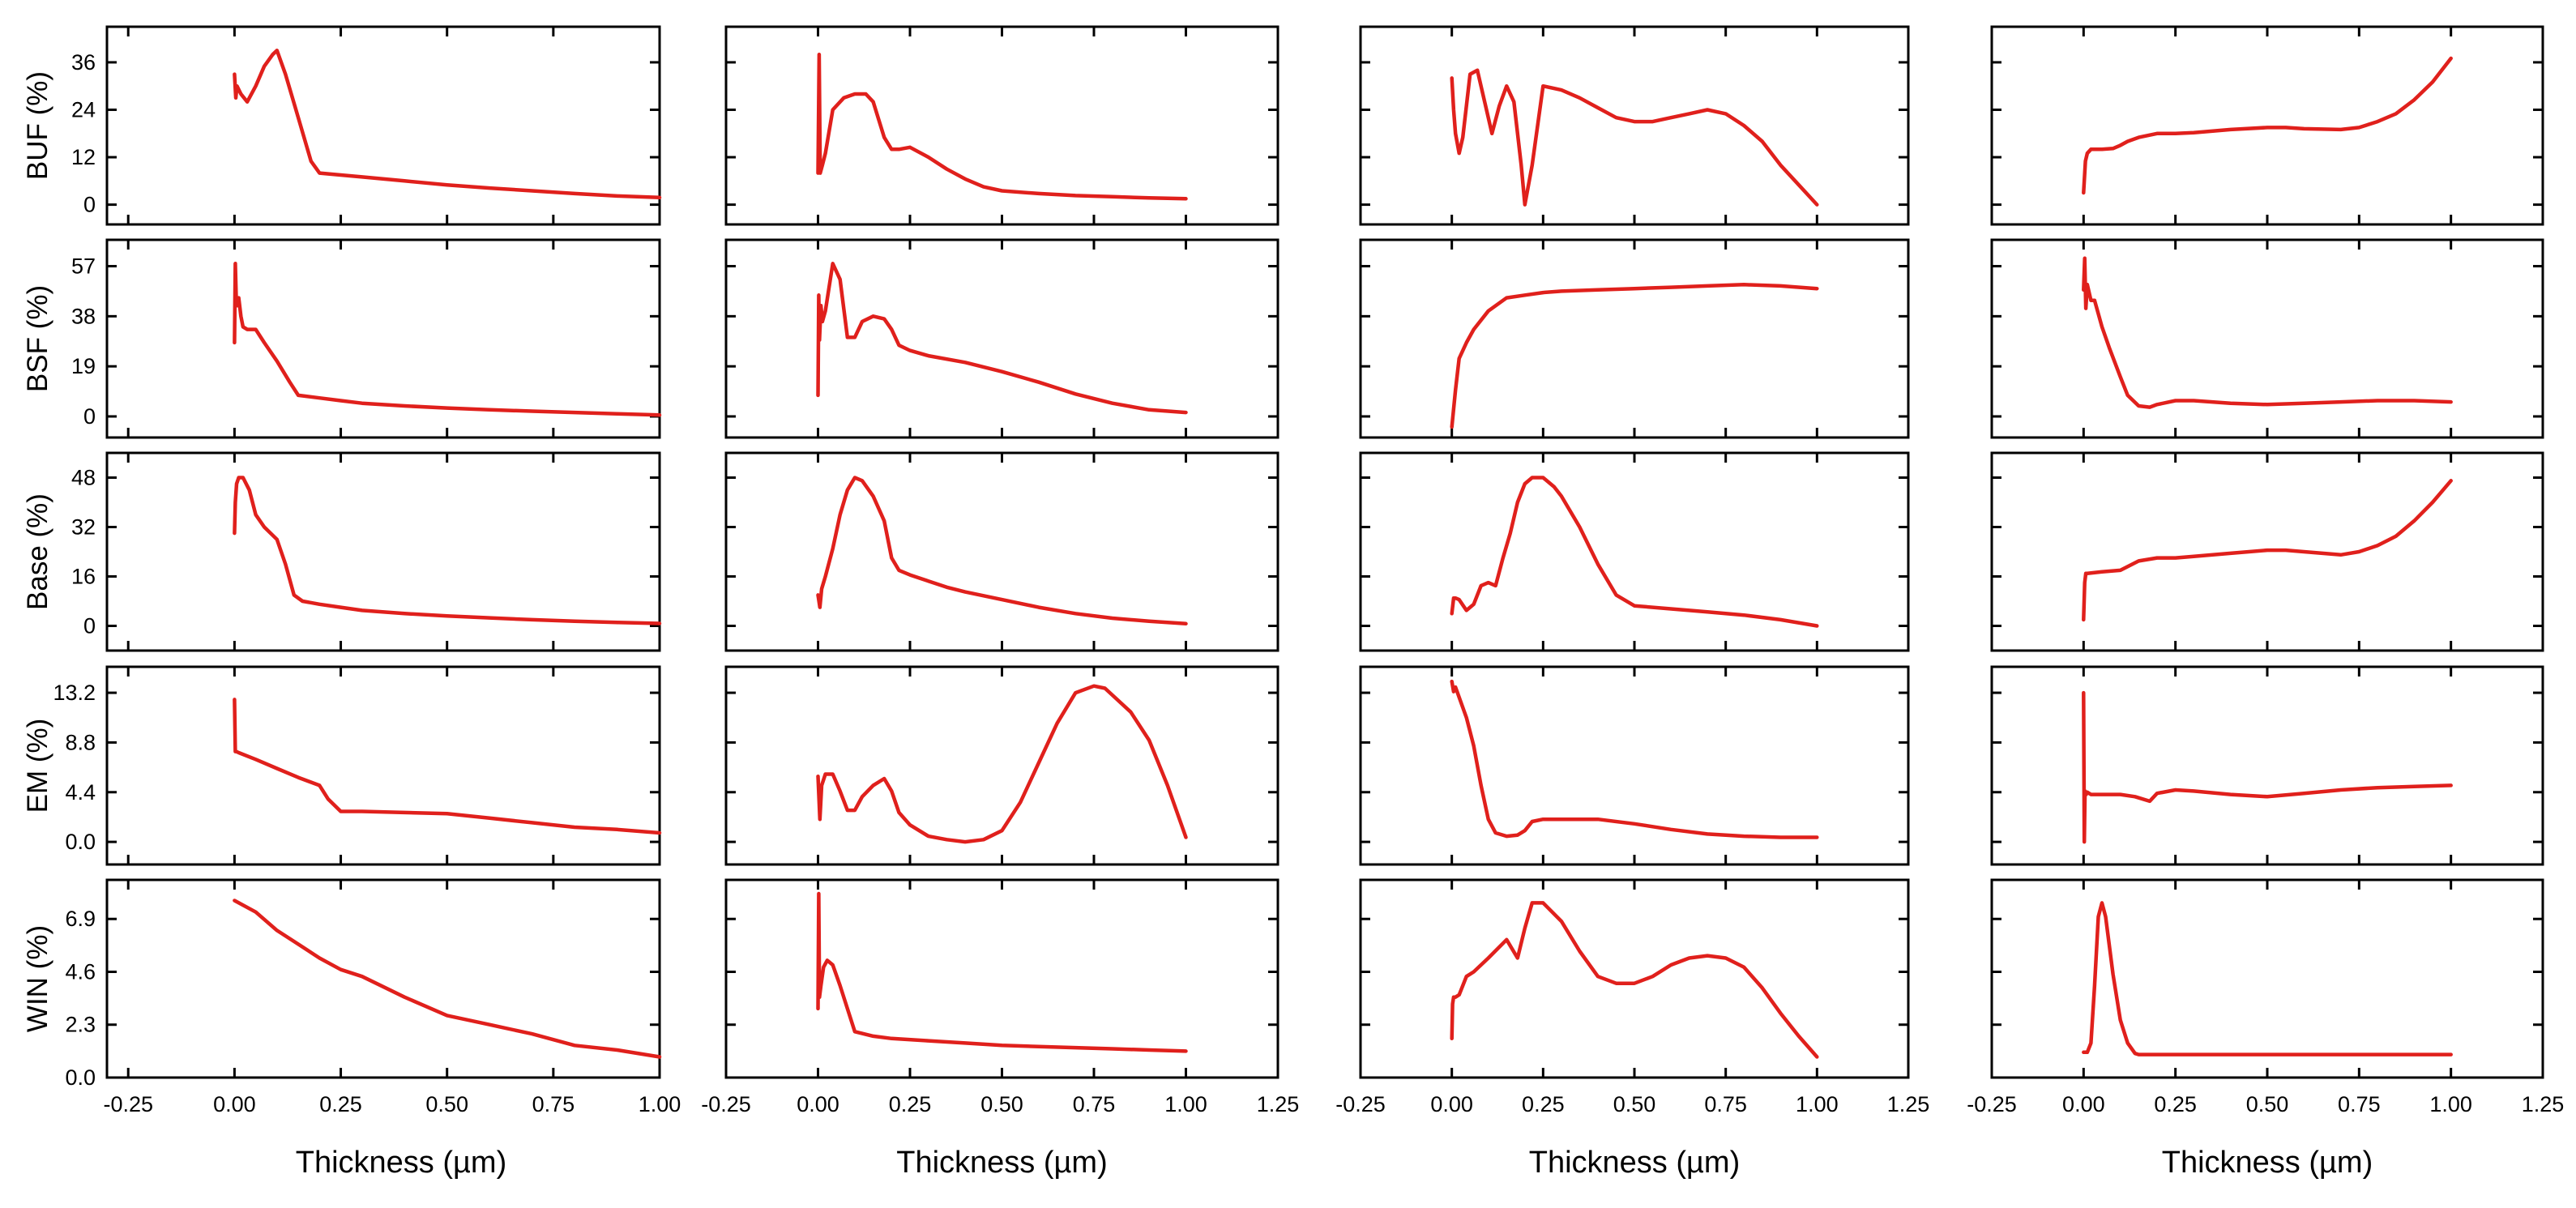 This screenshot has width=2576, height=1208. I want to click on y-tick-label: 38, so click(83, 316).